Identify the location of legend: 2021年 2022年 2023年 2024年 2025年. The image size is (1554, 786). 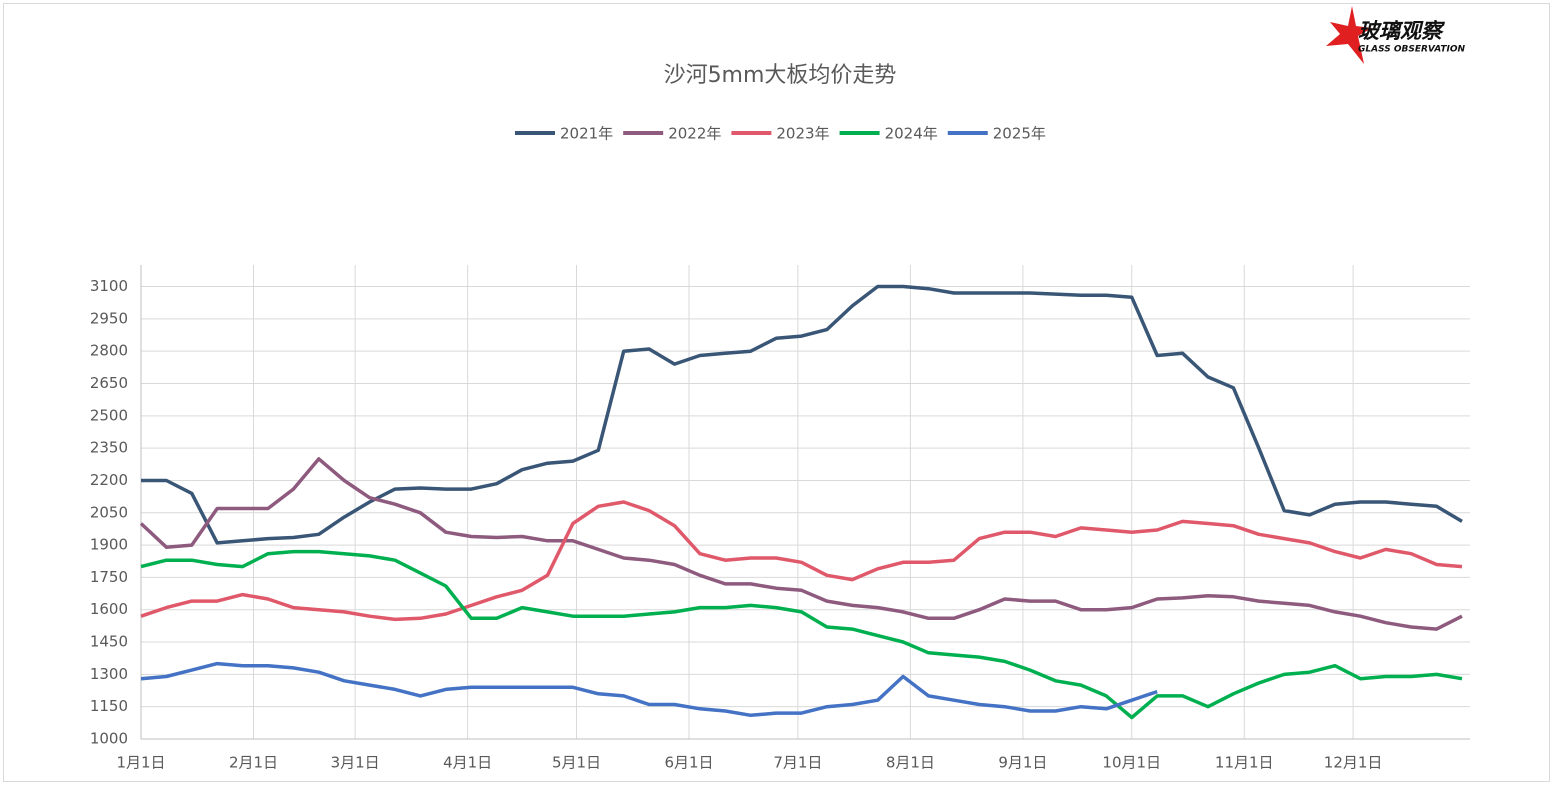
(780, 134).